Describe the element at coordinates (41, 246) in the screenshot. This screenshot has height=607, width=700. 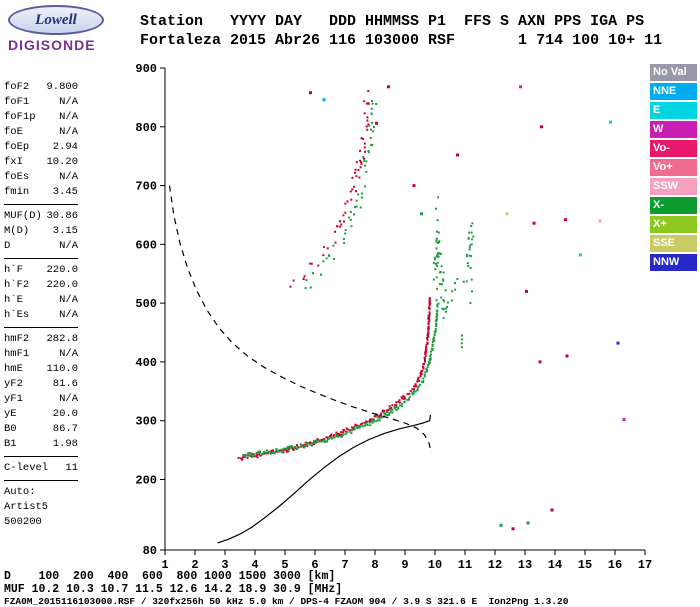
I see `param-row-d: D N/A` at that location.